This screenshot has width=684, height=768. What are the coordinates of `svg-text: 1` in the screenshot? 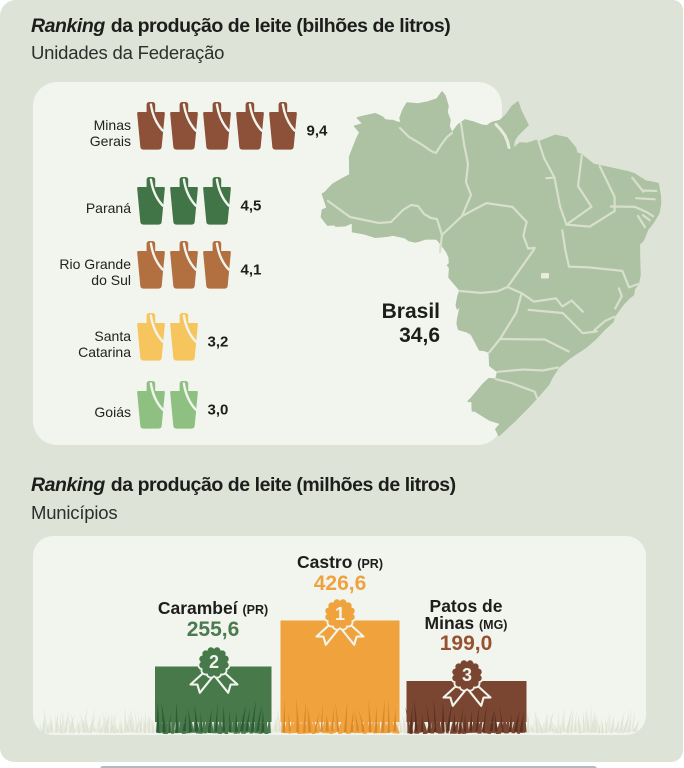 It's located at (340, 614).